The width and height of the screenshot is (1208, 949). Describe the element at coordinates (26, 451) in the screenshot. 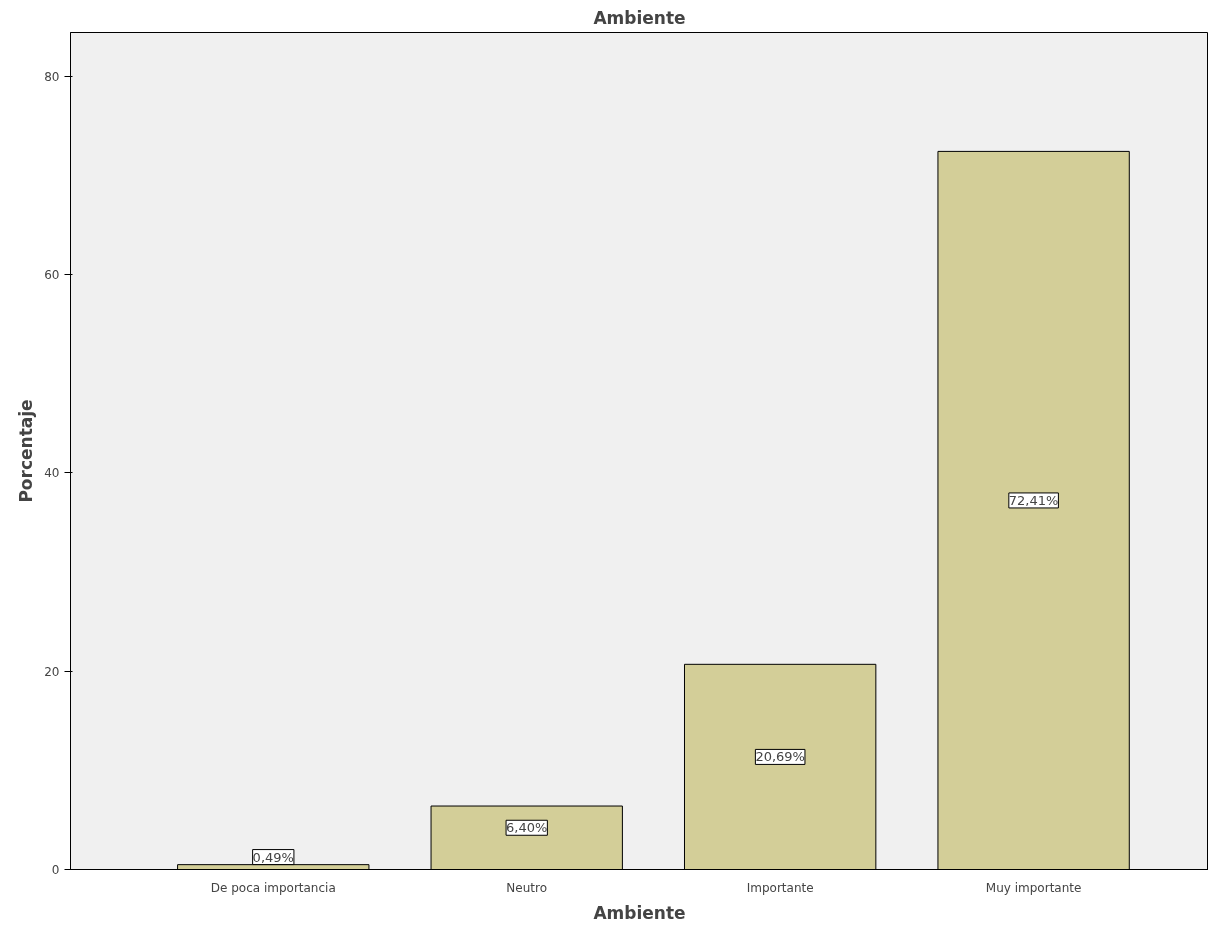

I see `y-axis-title: Porcentaje` at that location.